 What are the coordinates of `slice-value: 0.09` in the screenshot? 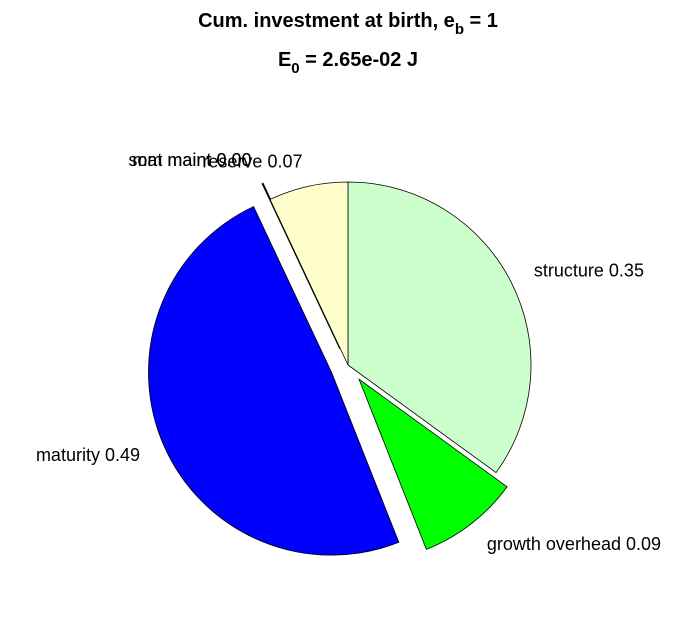 It's located at (643, 544).